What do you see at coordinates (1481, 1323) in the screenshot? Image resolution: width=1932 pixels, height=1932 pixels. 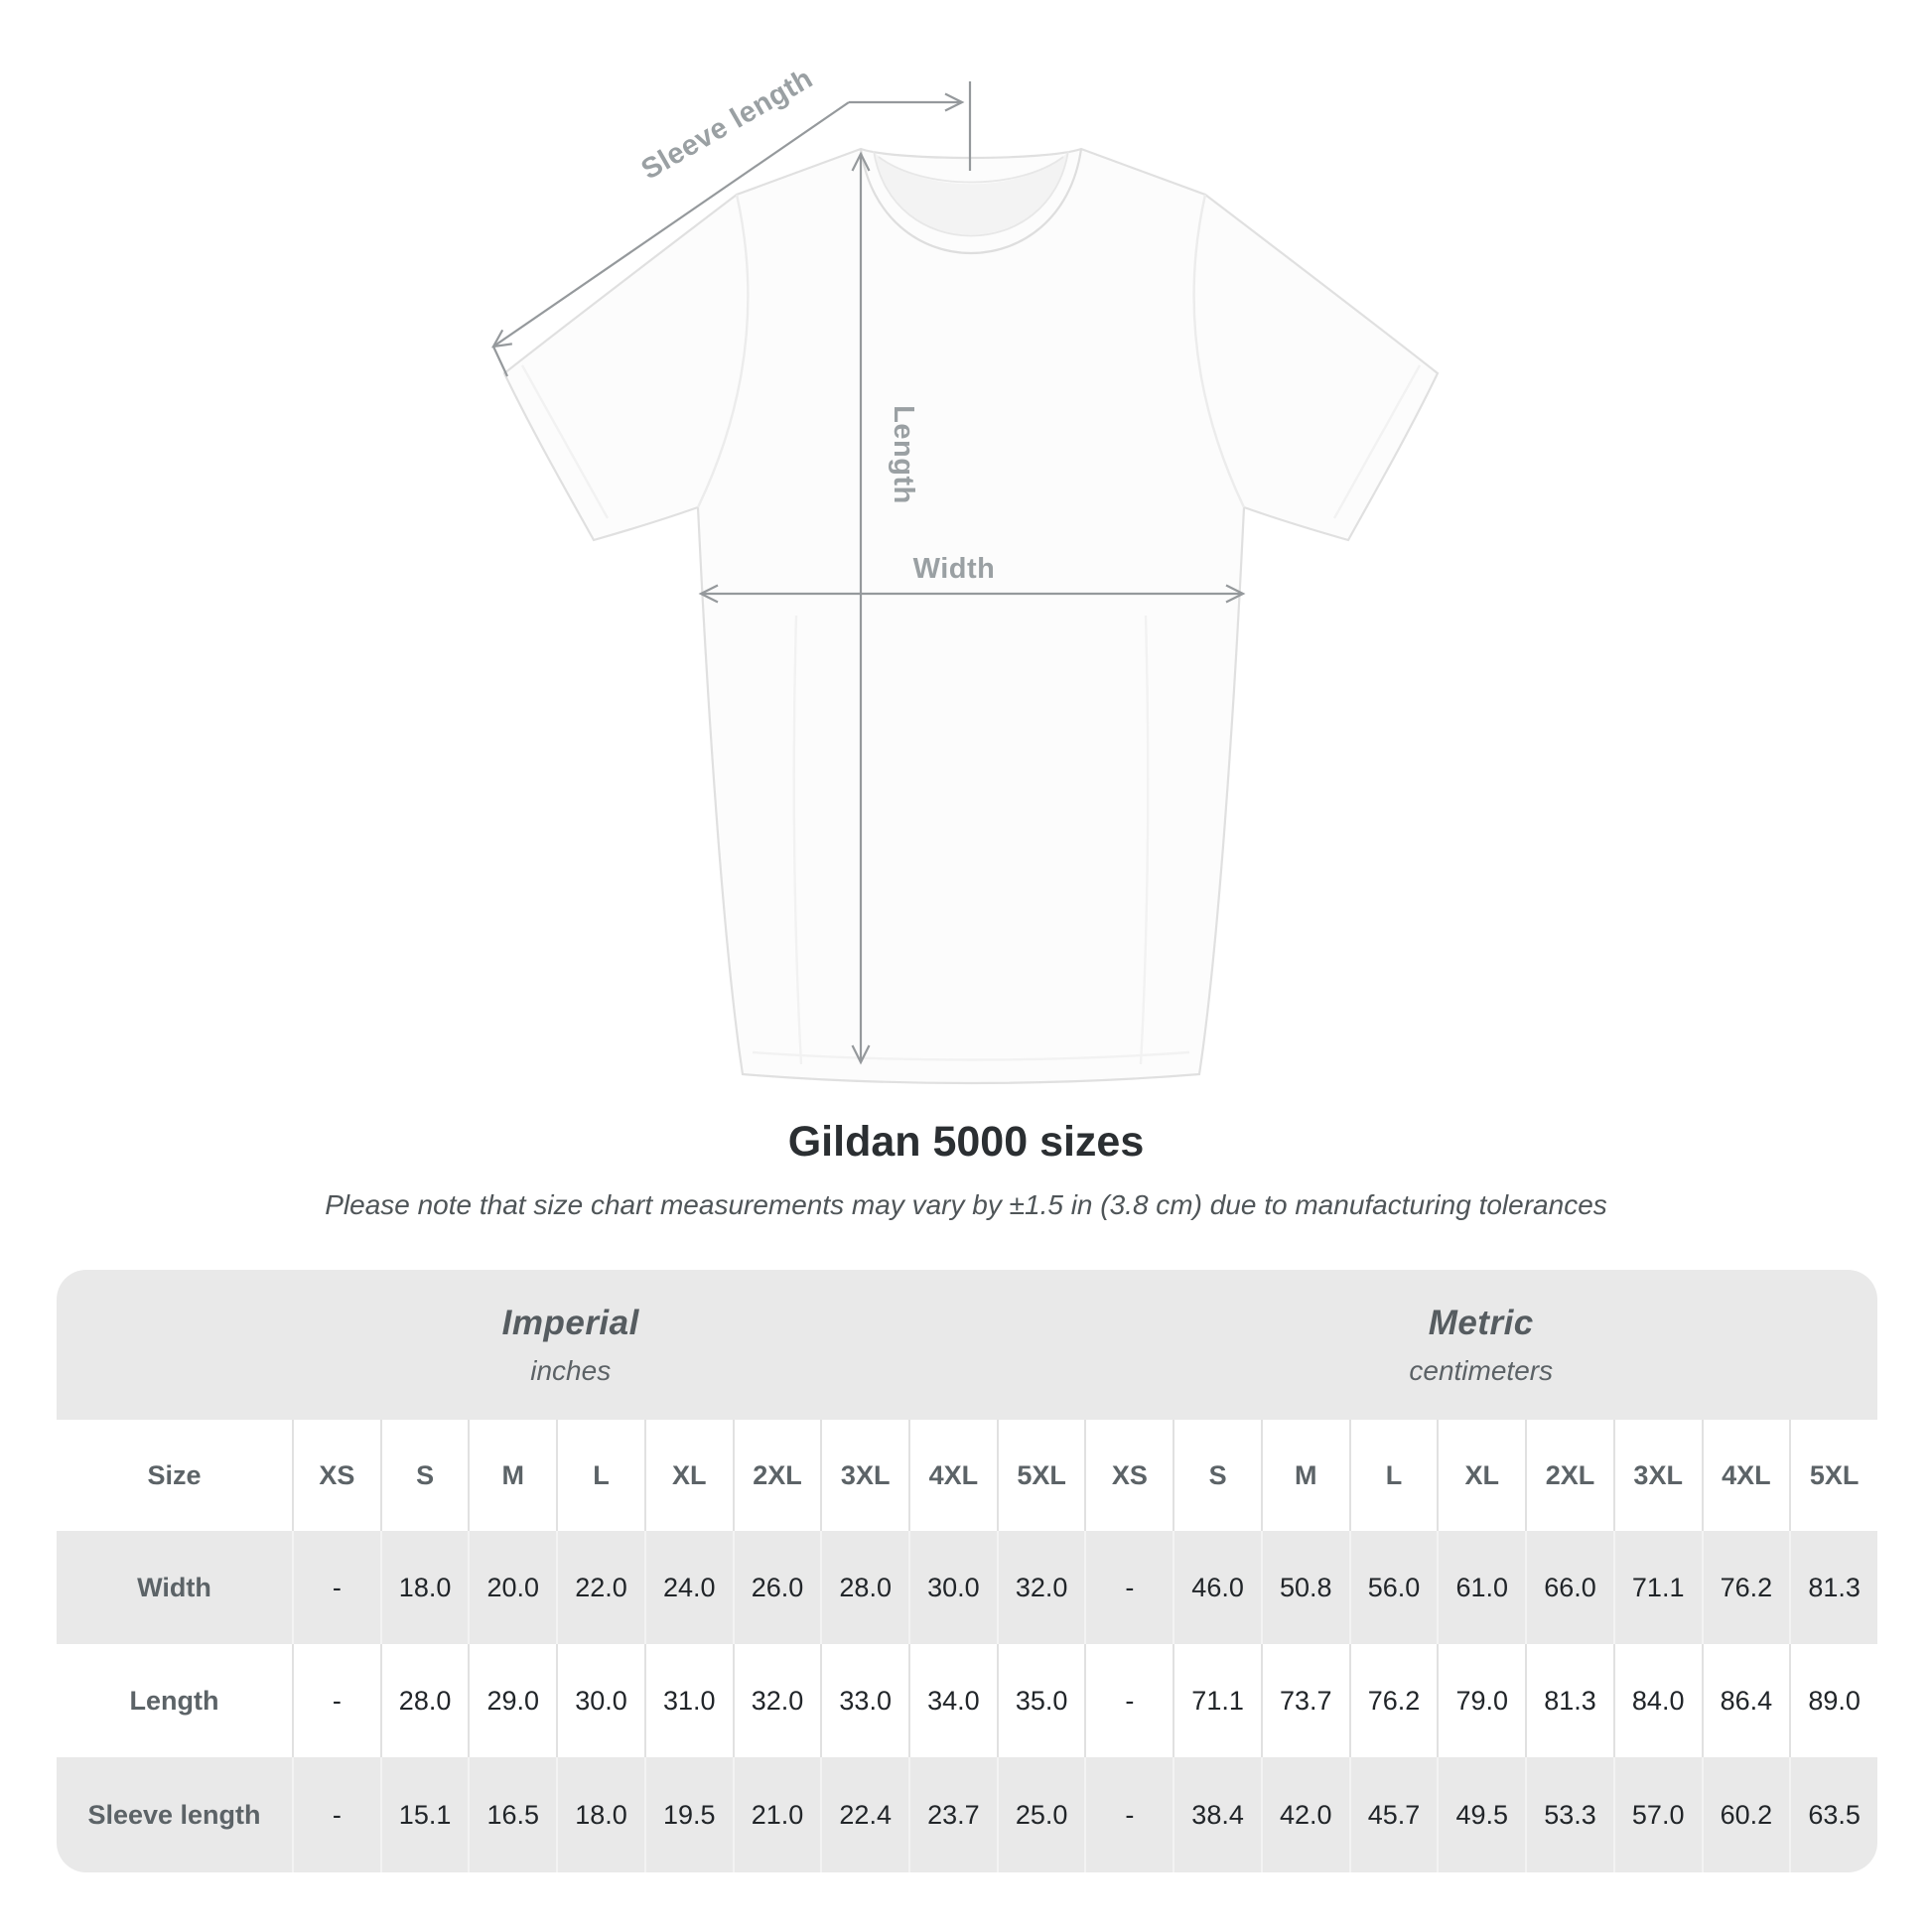 I see `metric-title: Metric` at bounding box center [1481, 1323].